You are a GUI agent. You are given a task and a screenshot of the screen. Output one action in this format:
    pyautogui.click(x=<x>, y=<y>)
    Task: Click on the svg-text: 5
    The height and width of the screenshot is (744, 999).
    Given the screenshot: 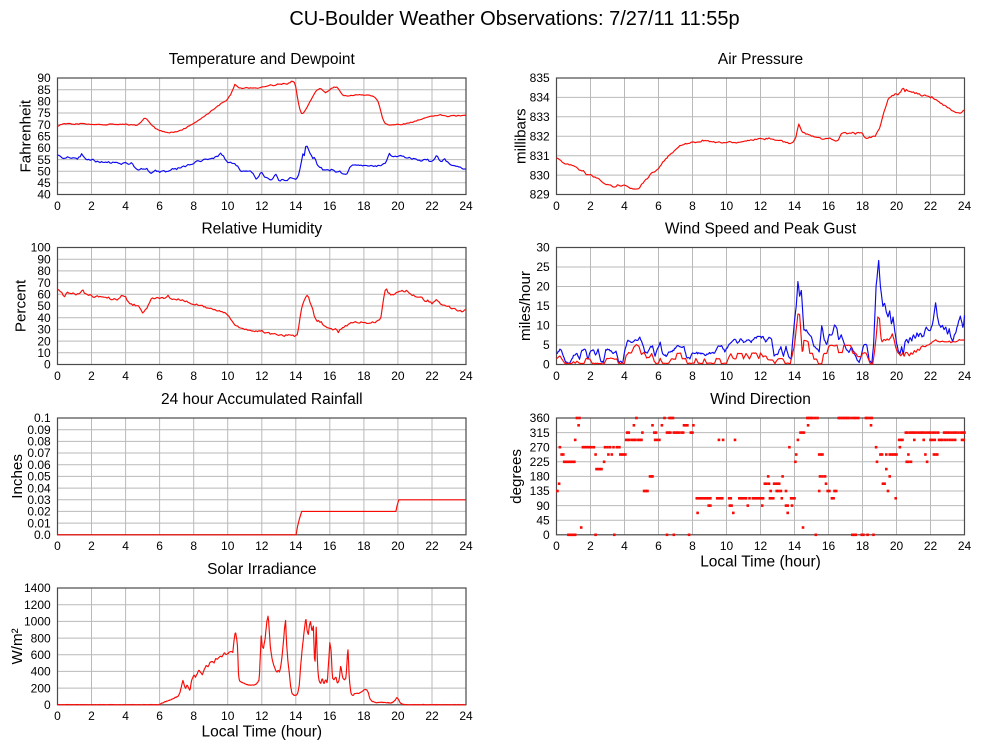 What is the action you would take?
    pyautogui.click(x=546, y=345)
    